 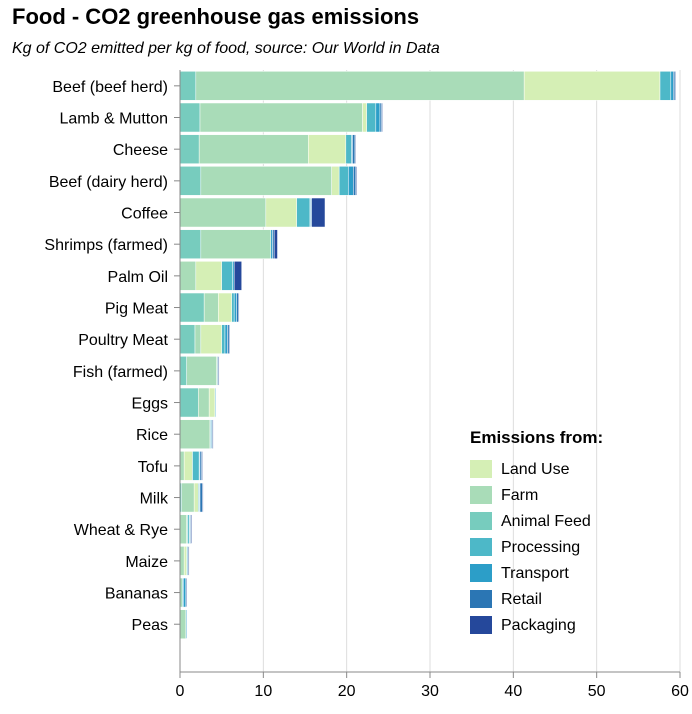 What do you see at coordinates (536, 437) in the screenshot?
I see `legend-title: Emissions from:` at bounding box center [536, 437].